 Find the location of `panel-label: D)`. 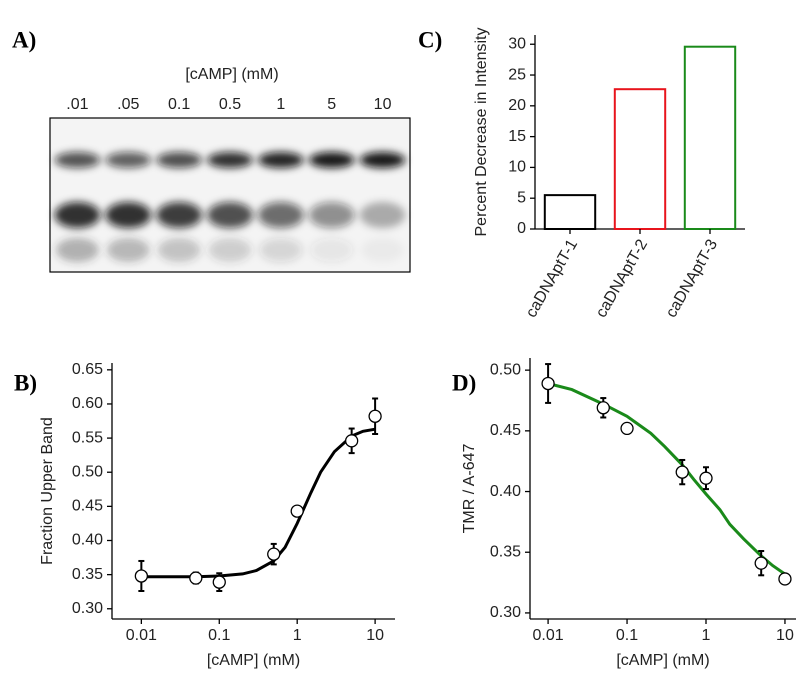

panel-label: D) is located at coordinates (464, 382).